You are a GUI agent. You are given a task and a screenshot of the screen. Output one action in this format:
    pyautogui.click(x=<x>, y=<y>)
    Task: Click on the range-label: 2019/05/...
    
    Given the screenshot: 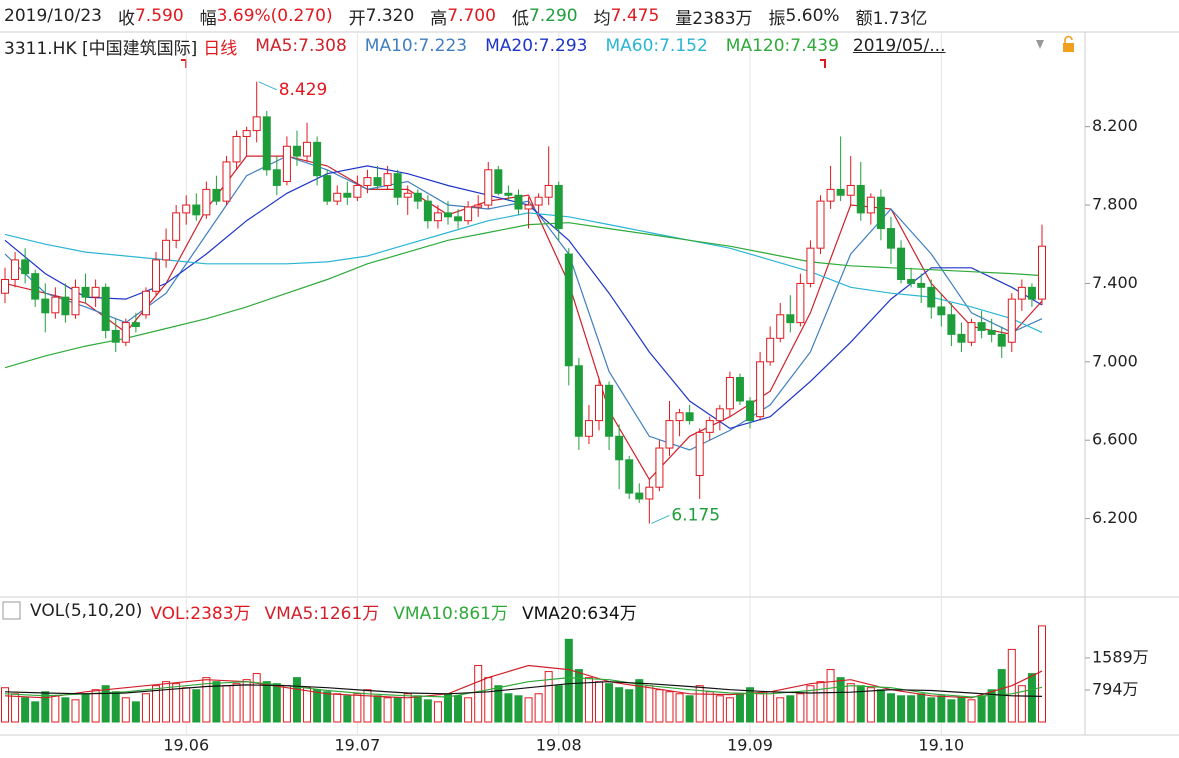 What is the action you would take?
    pyautogui.click(x=899, y=46)
    